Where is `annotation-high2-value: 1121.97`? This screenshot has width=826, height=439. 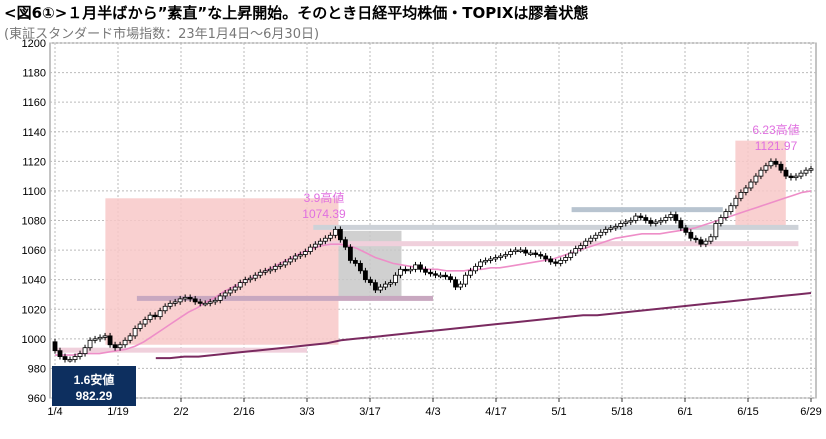
annotation-high2-value: 1121.97 is located at coordinates (776, 146).